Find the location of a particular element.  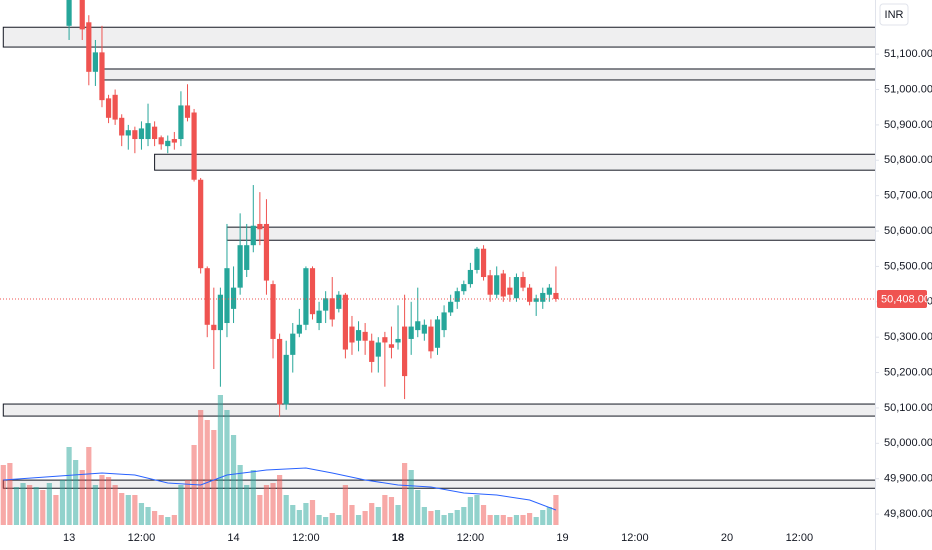

y-tick-label: 50,000.00 is located at coordinates (908, 443).